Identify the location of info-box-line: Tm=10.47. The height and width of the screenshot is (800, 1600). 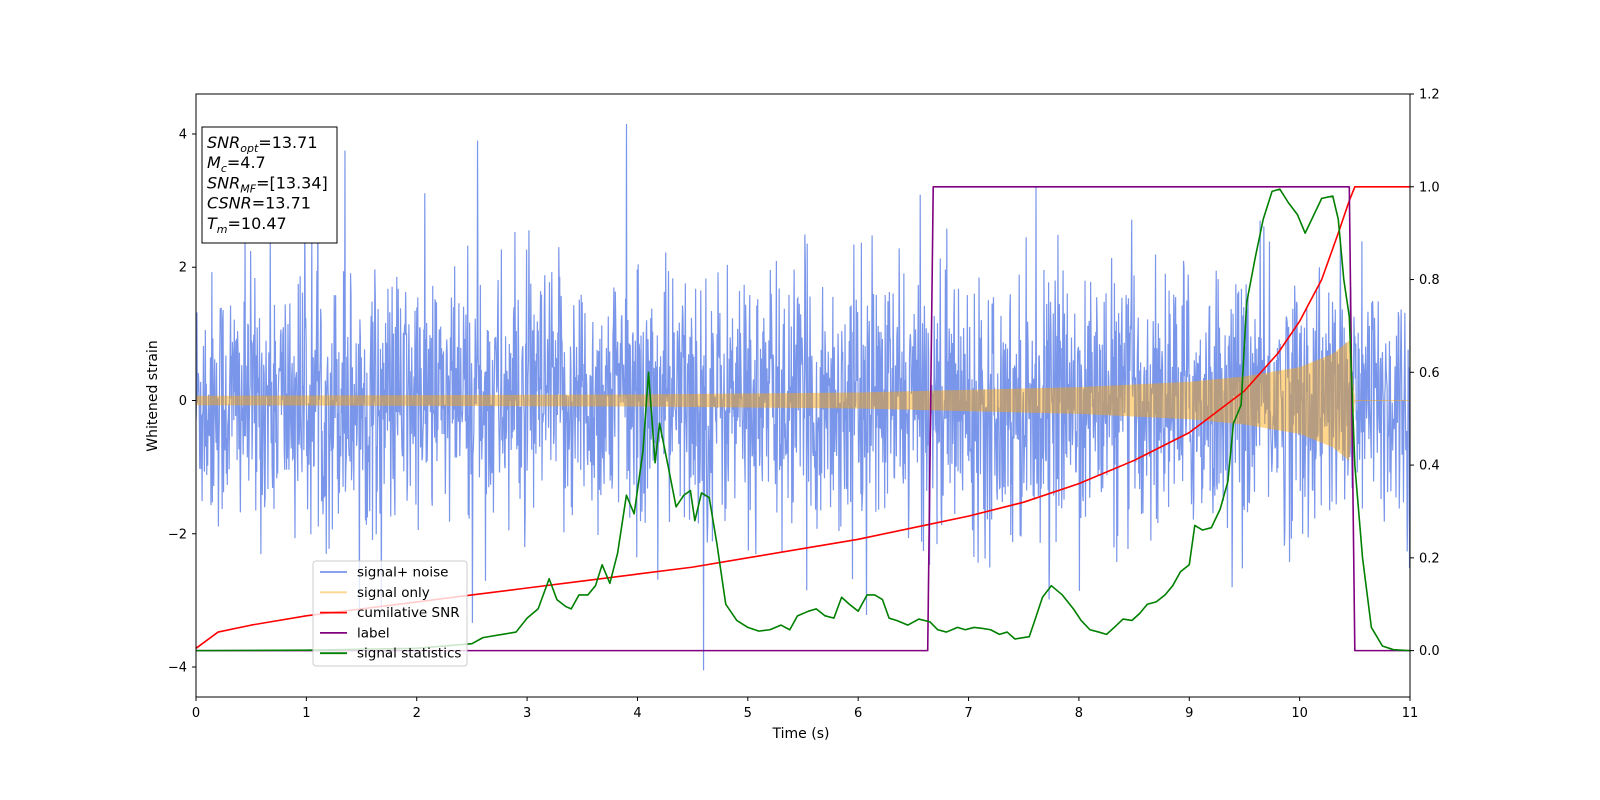
(247, 225).